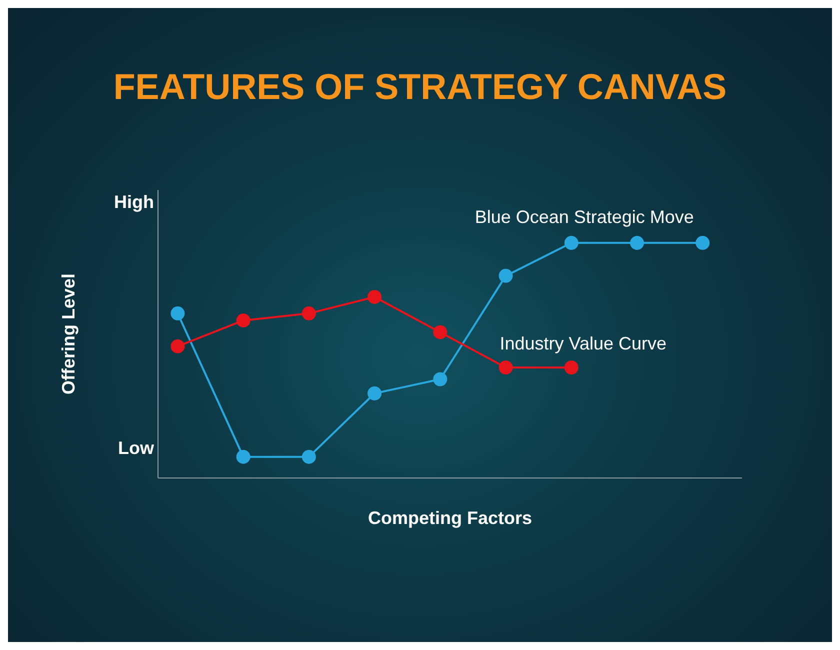 The height and width of the screenshot is (650, 840). Describe the element at coordinates (583, 344) in the screenshot. I see `series-label: Industry Value Curve` at that location.